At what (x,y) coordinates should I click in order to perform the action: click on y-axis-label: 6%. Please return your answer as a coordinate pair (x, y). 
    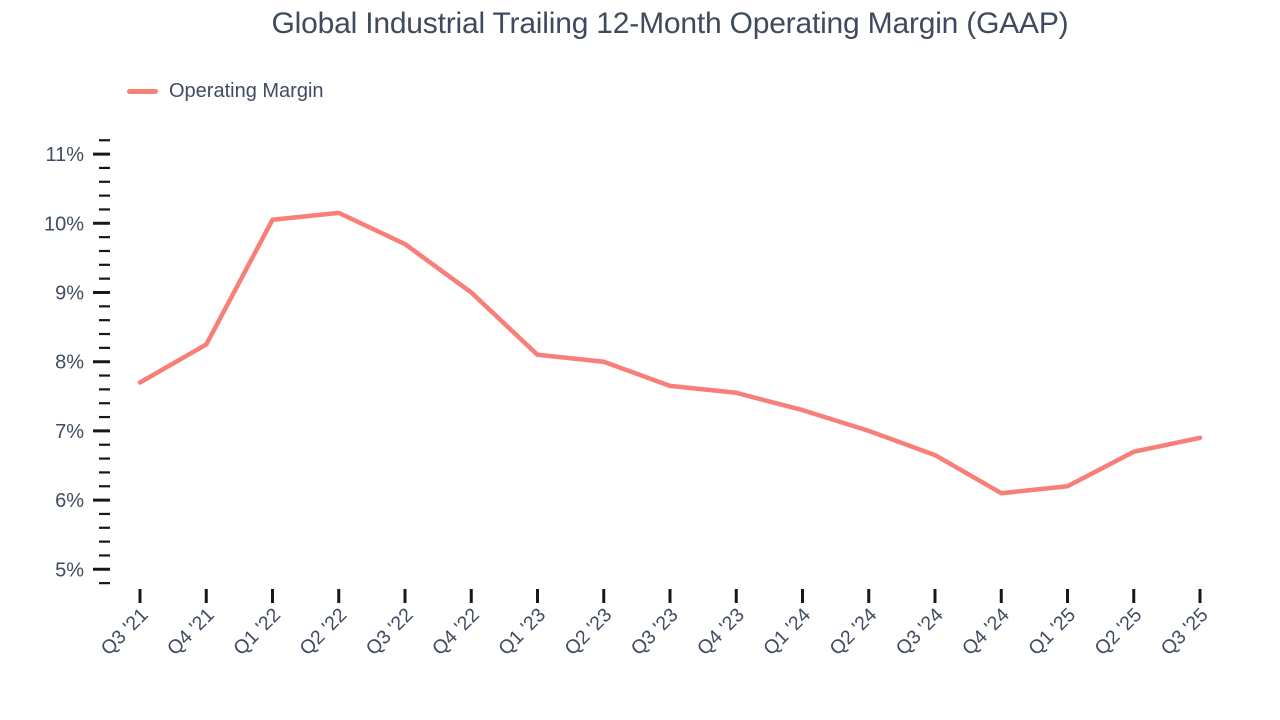
    Looking at the image, I should click on (69, 501).